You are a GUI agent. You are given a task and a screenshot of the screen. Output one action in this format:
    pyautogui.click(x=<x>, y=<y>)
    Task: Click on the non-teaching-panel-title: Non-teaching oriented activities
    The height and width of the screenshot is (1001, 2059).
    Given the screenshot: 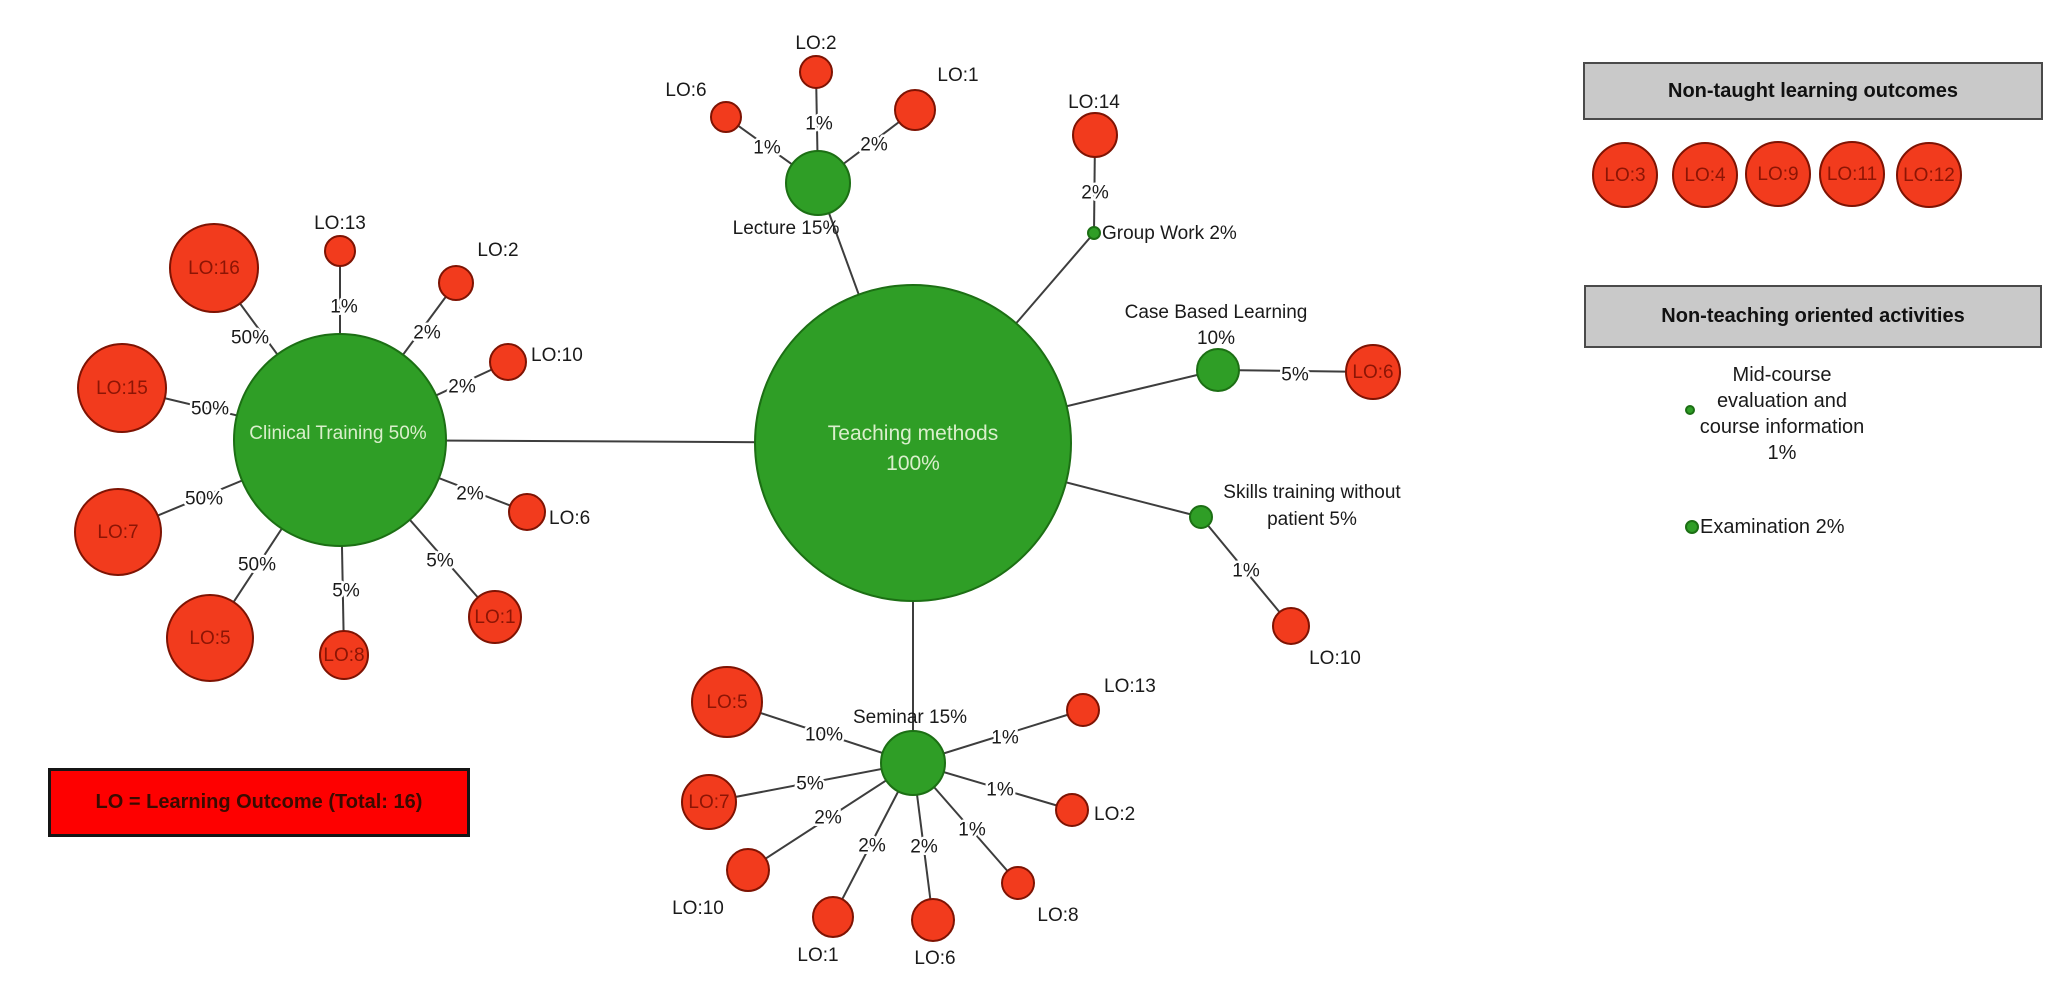 What is the action you would take?
    pyautogui.click(x=1813, y=316)
    